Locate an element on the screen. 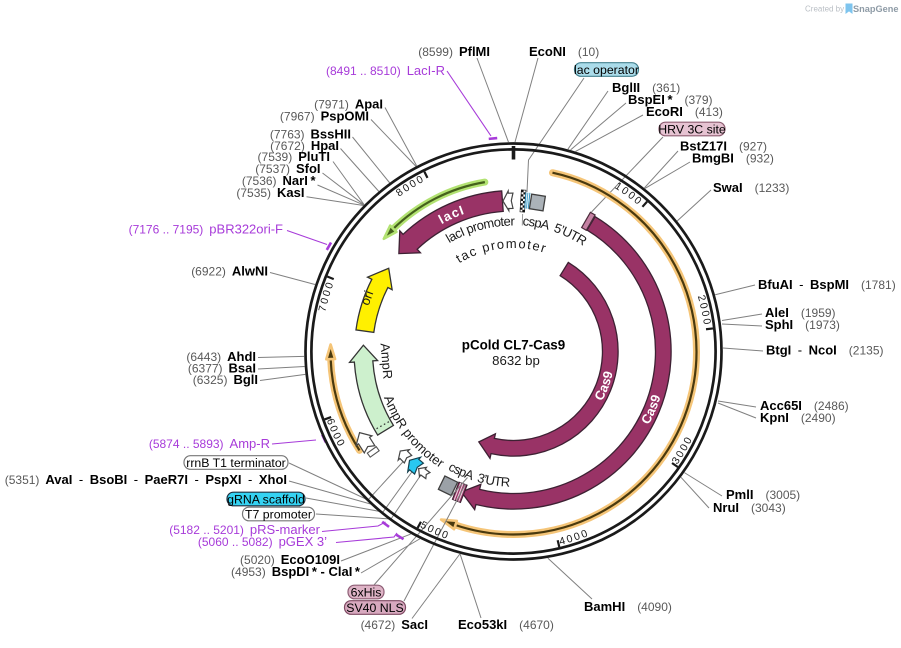 The image size is (901, 648). svg-text: EcoRI (413) is located at coordinates (684, 111).